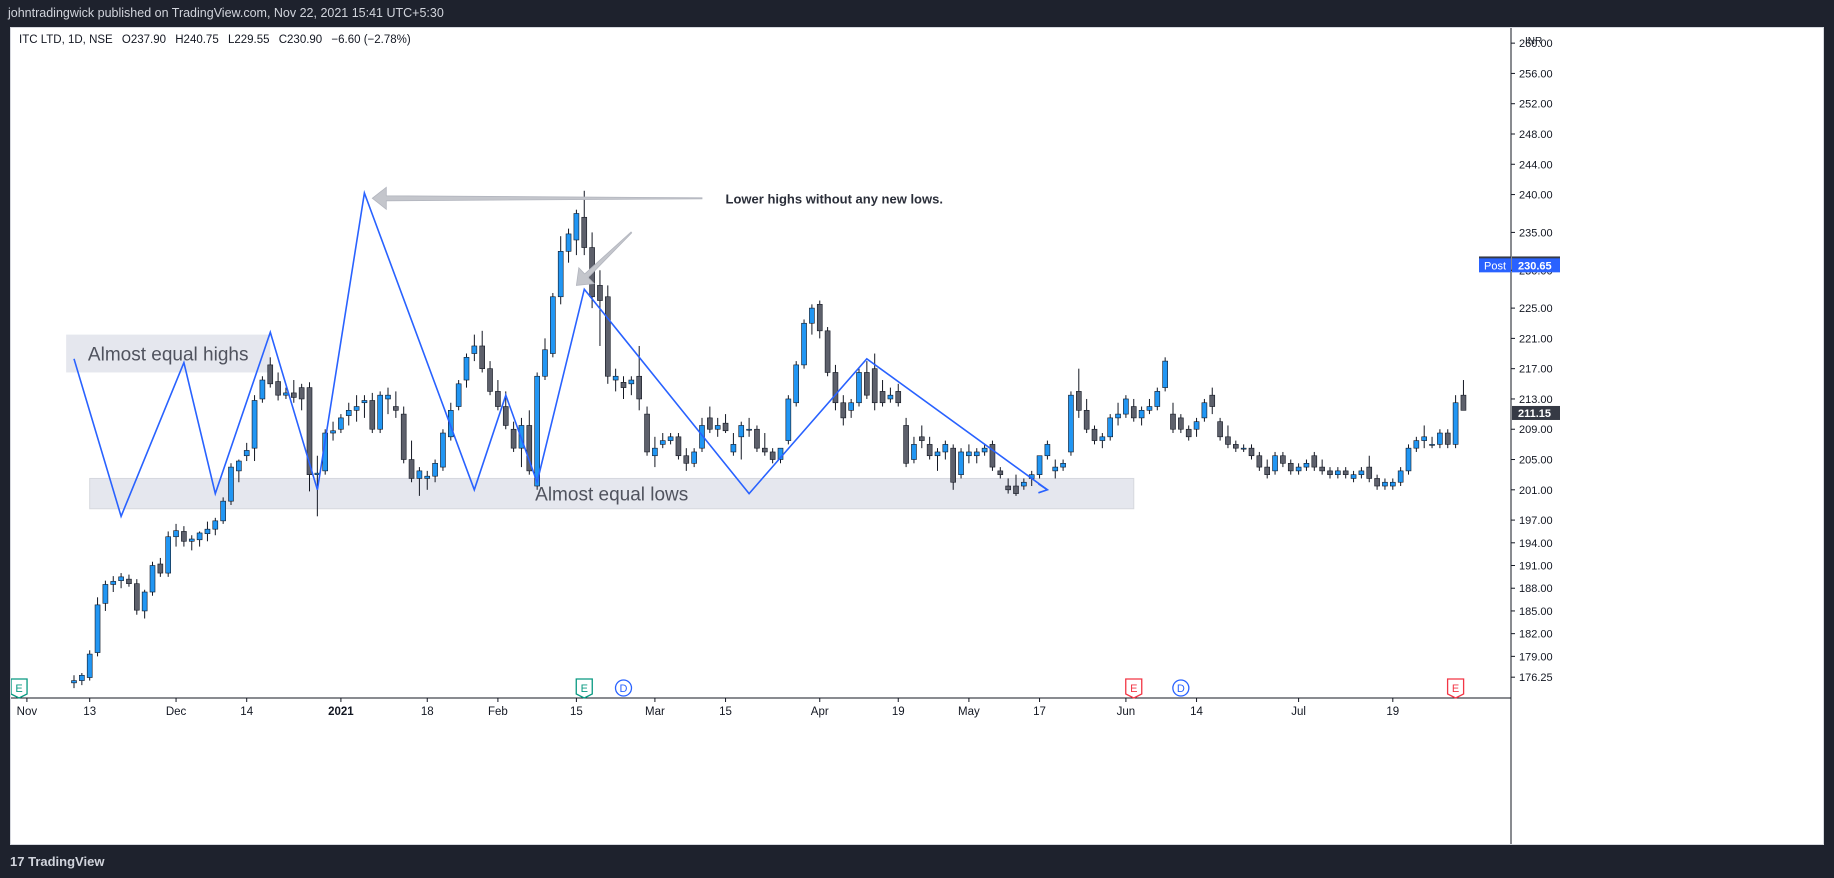 The height and width of the screenshot is (878, 1834). Describe the element at coordinates (248, 40) in the screenshot. I see `legend-low: L229.55` at that location.